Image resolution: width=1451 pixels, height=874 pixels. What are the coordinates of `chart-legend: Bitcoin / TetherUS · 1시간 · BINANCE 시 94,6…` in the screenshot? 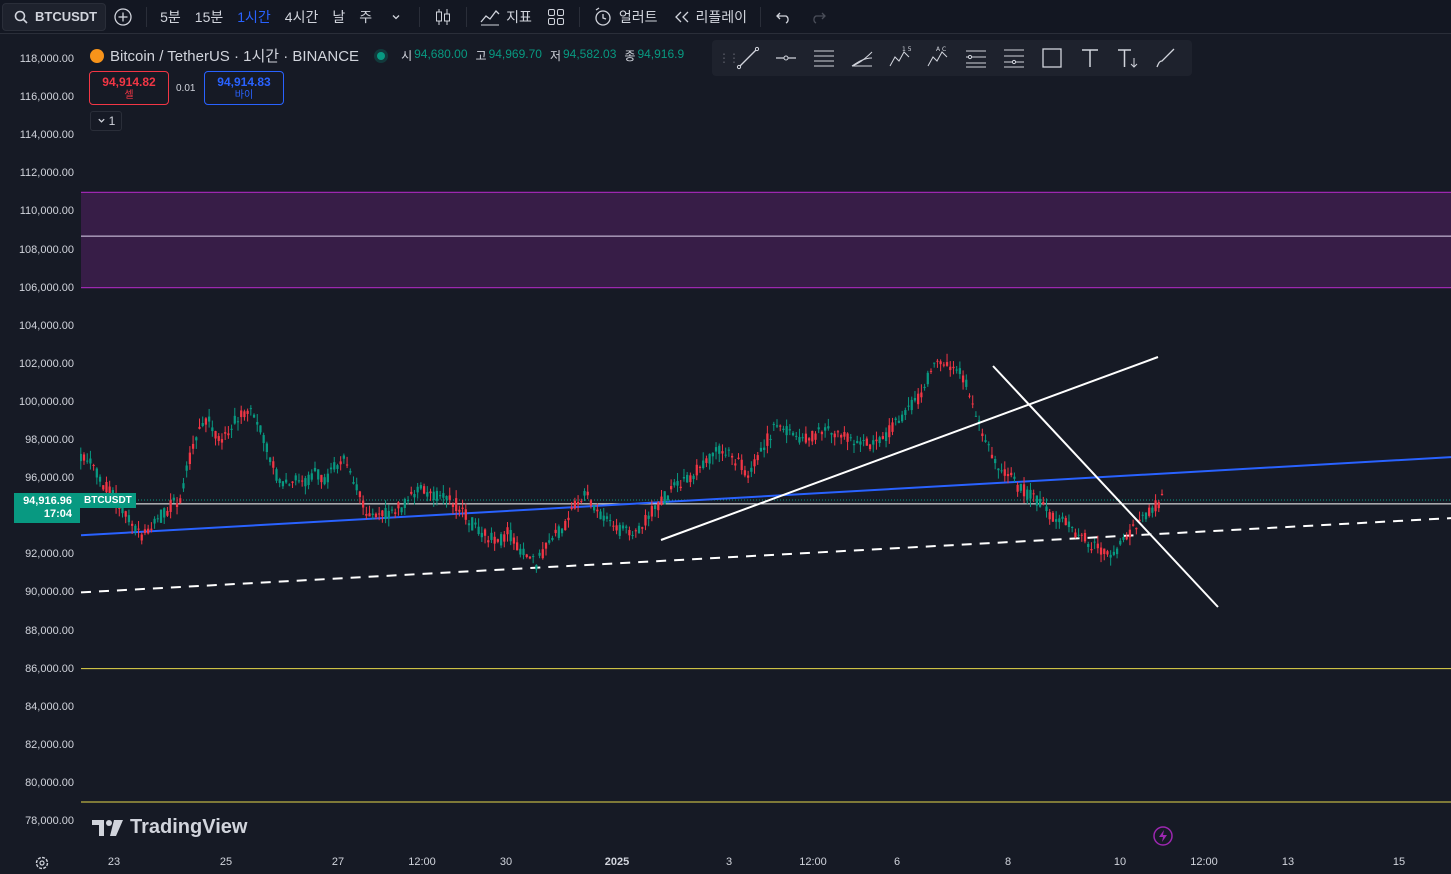 It's located at (387, 55).